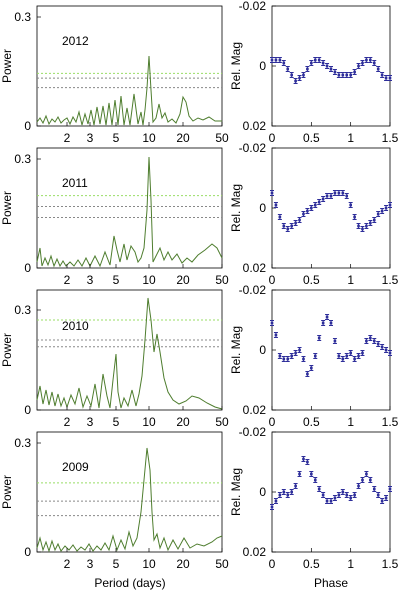  Describe the element at coordinates (255, 410) in the screenshot. I see `ytick-label: 0.02` at that location.